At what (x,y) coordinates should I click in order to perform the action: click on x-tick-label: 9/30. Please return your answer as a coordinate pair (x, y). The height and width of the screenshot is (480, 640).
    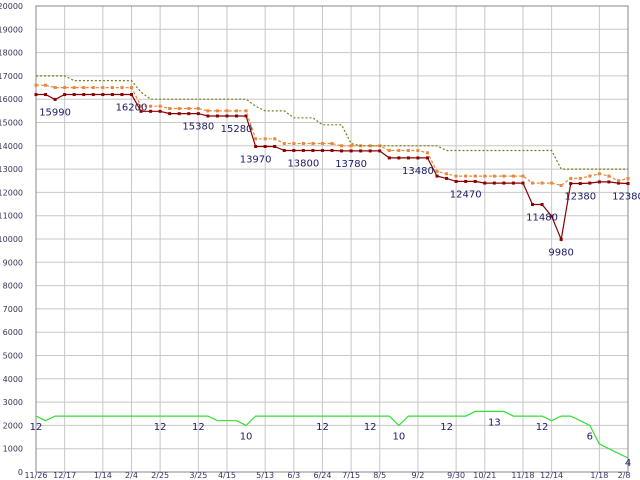
    Looking at the image, I should click on (456, 475).